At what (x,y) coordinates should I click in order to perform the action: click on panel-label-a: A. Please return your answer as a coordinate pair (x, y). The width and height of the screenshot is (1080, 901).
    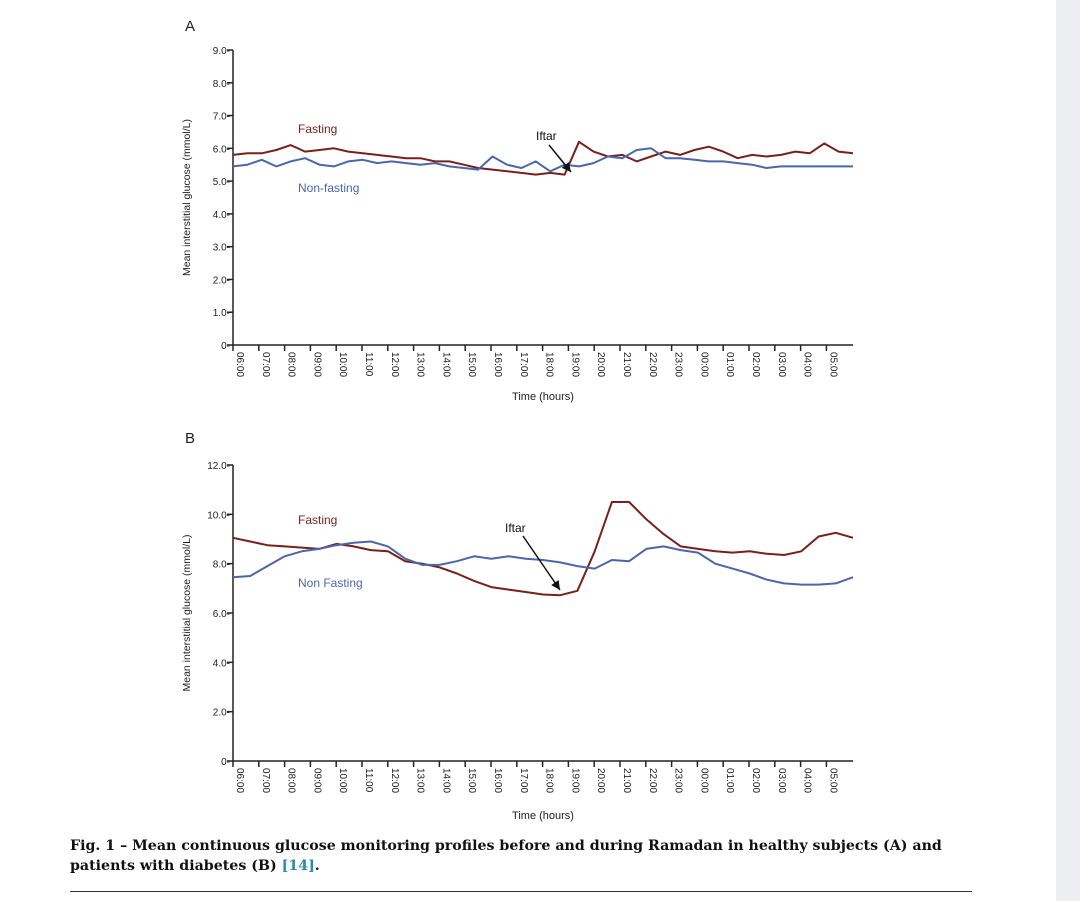
    Looking at the image, I should click on (190, 26).